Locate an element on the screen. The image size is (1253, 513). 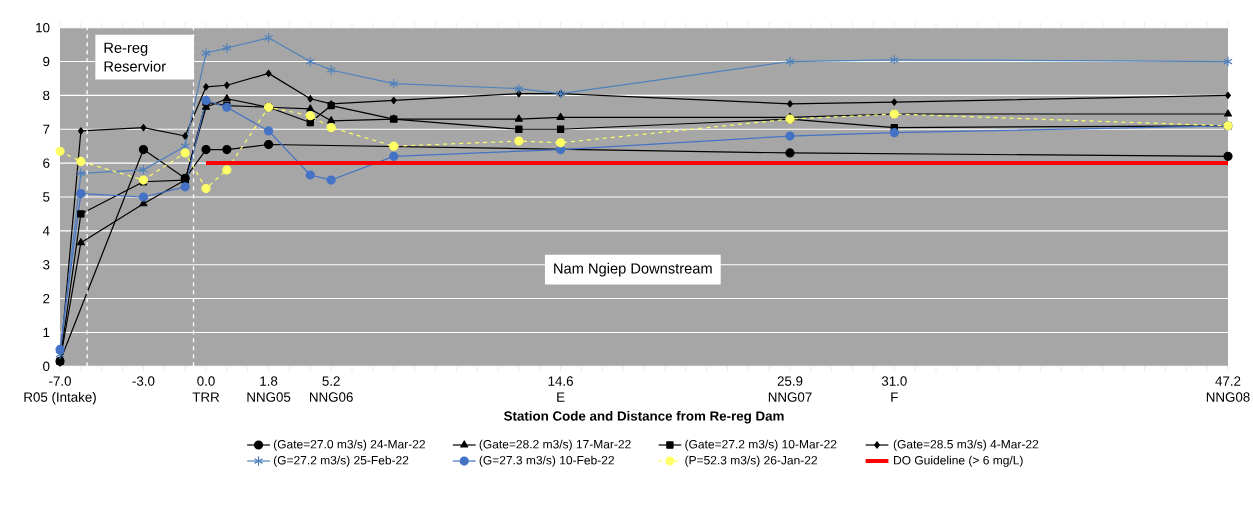
x-tick-label: 47.2 NNG08 is located at coordinates (1228, 389).